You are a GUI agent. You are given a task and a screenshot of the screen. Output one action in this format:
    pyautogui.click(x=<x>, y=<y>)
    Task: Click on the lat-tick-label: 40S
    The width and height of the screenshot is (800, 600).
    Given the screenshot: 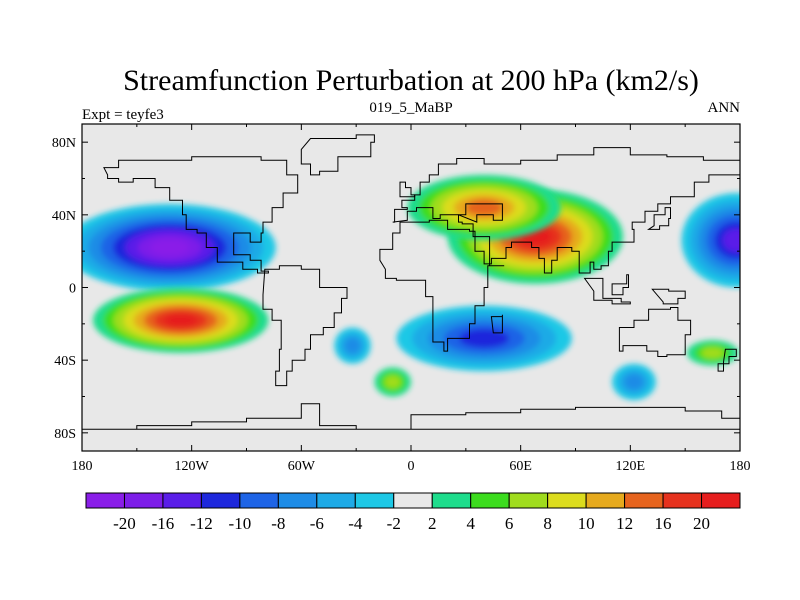 What is the action you would take?
    pyautogui.click(x=65, y=361)
    